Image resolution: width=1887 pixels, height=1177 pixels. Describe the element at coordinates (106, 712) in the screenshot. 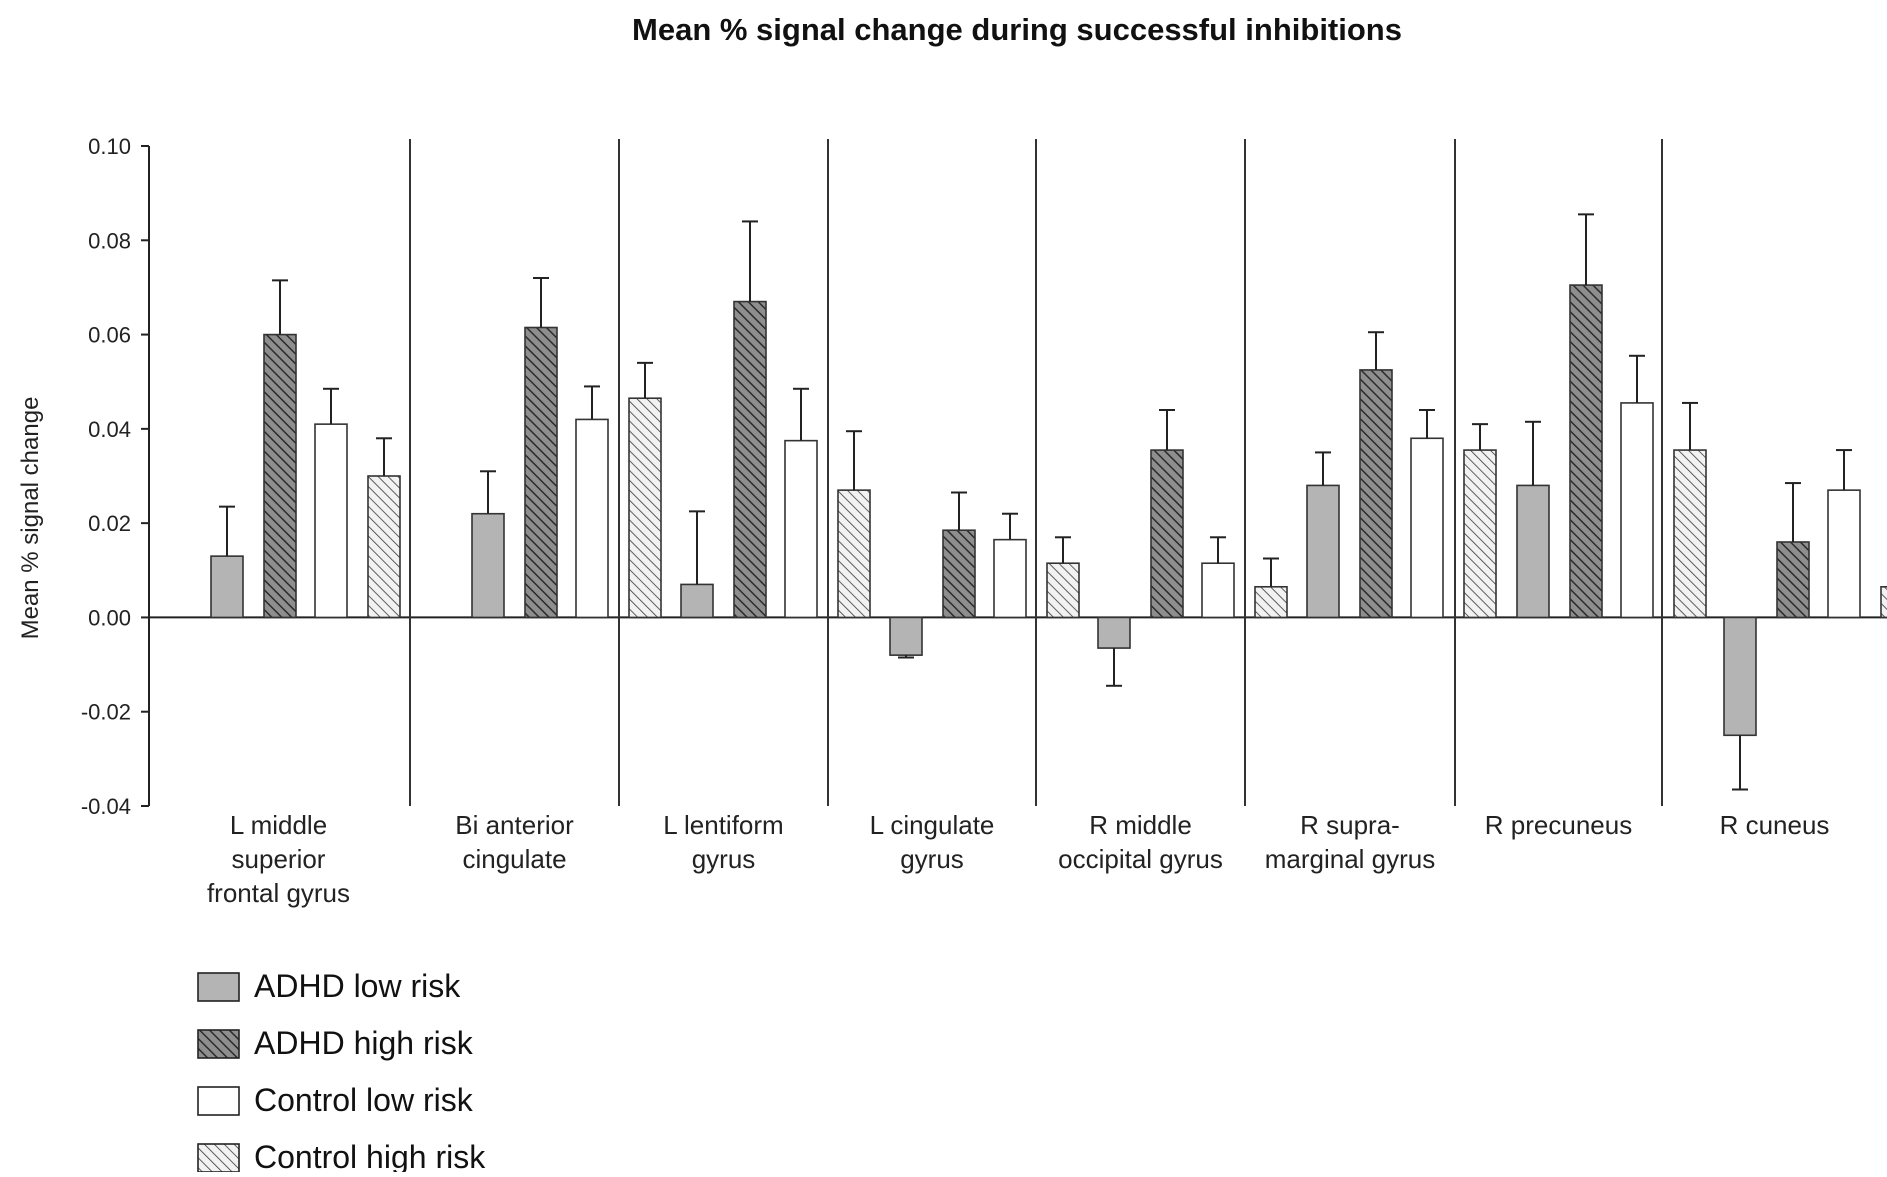

I see `y-tick-label: -0.02` at that location.